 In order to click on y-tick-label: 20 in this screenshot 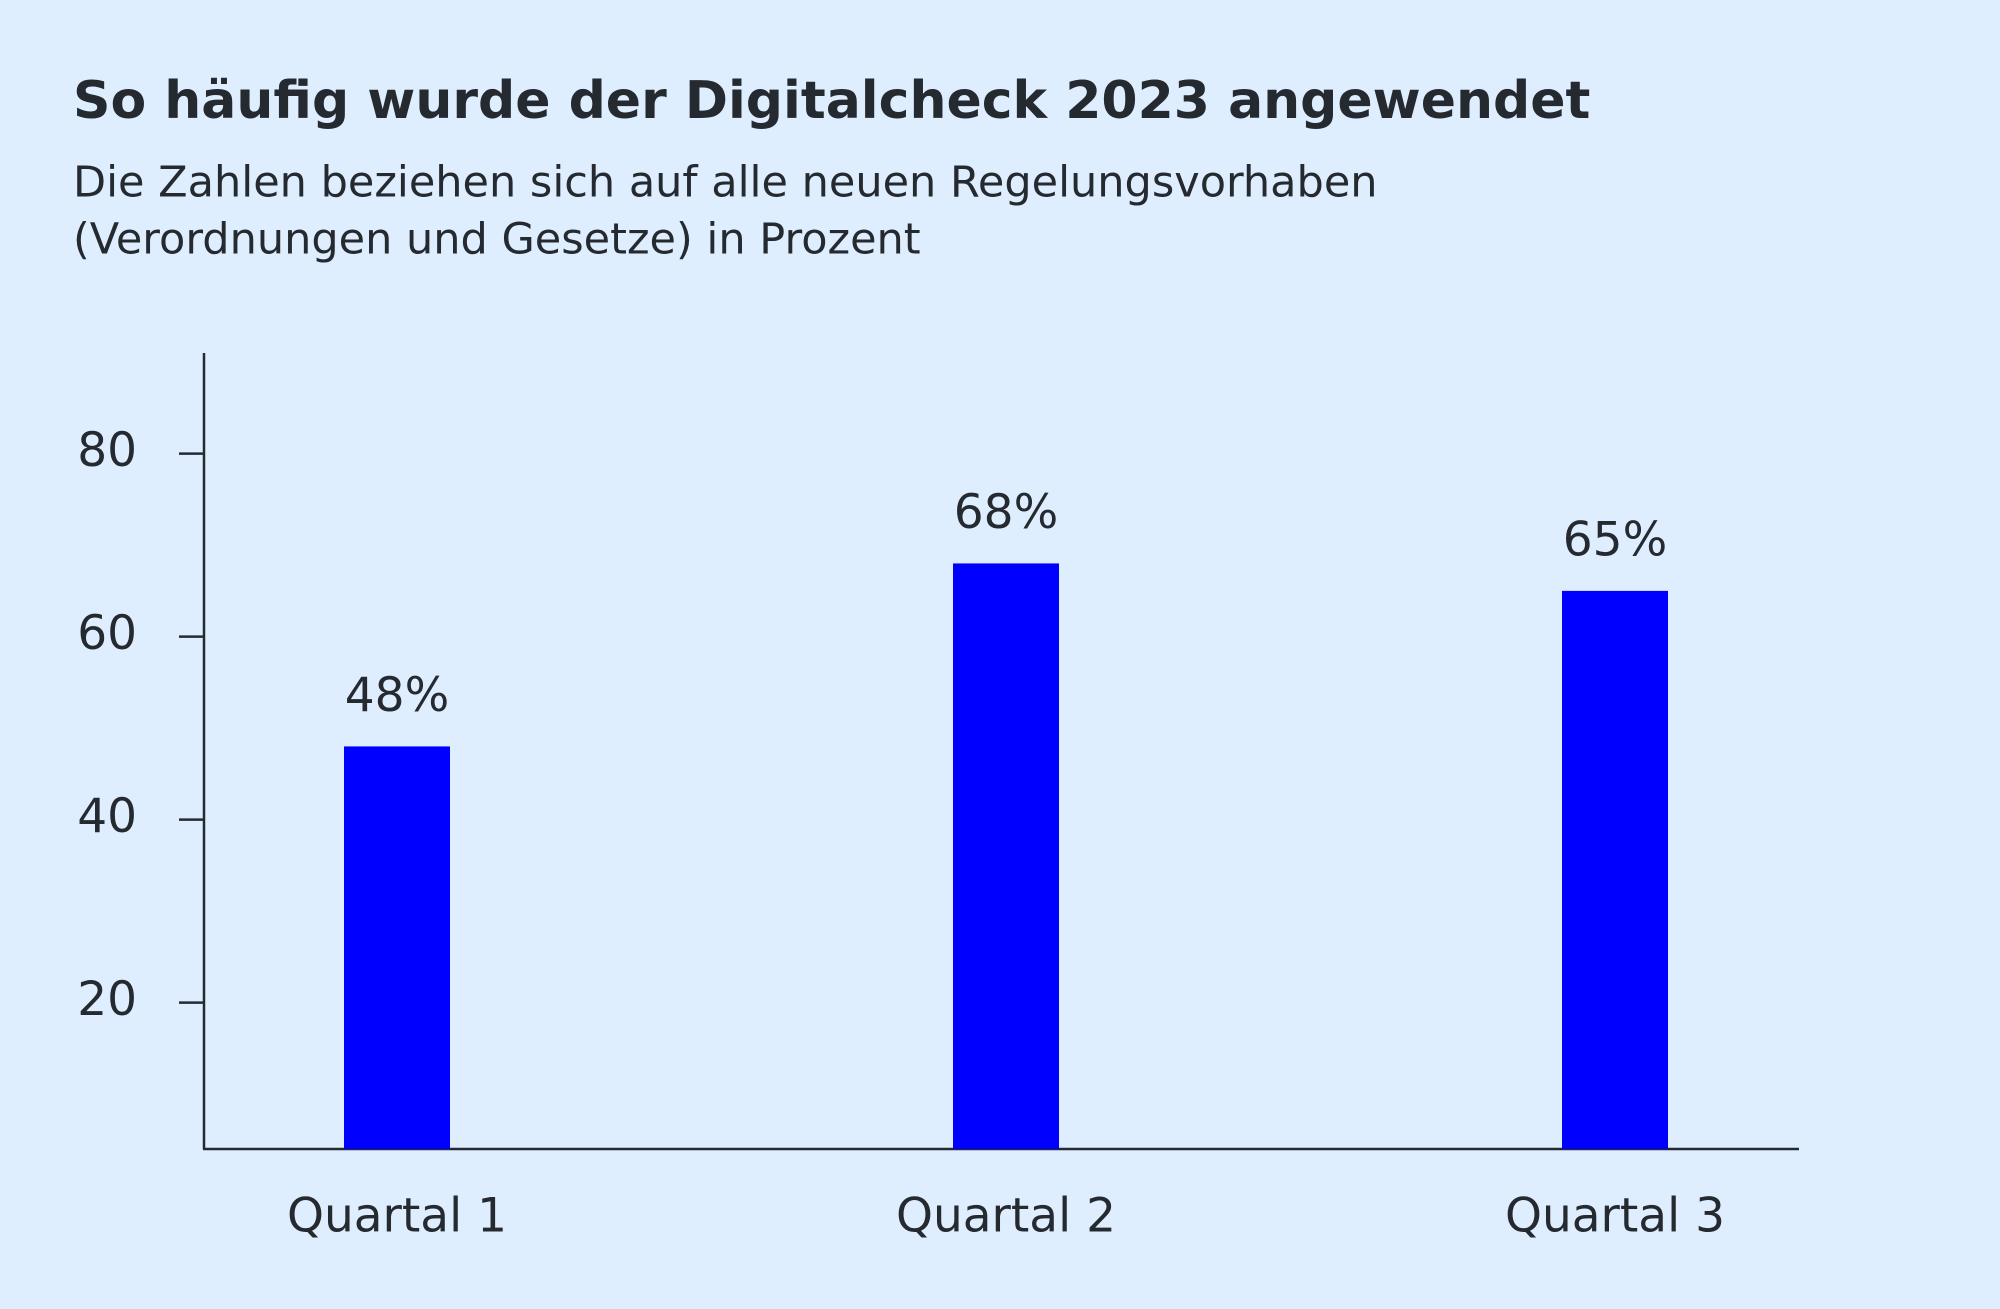, I will do `click(107, 999)`.